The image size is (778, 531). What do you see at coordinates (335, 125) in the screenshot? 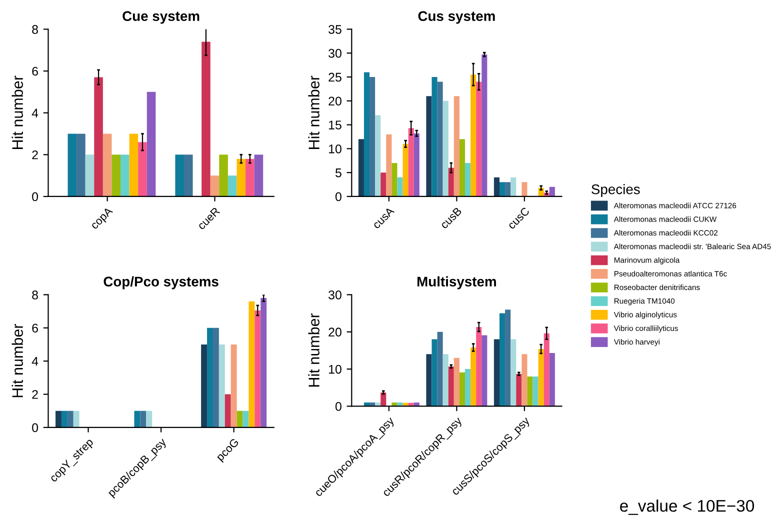
I see `y-tick-label: 15` at bounding box center [335, 125].